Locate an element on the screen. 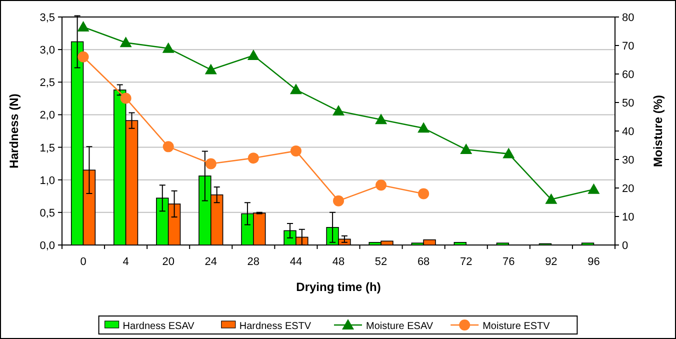  y2-tick-label: 40 is located at coordinates (628, 132).